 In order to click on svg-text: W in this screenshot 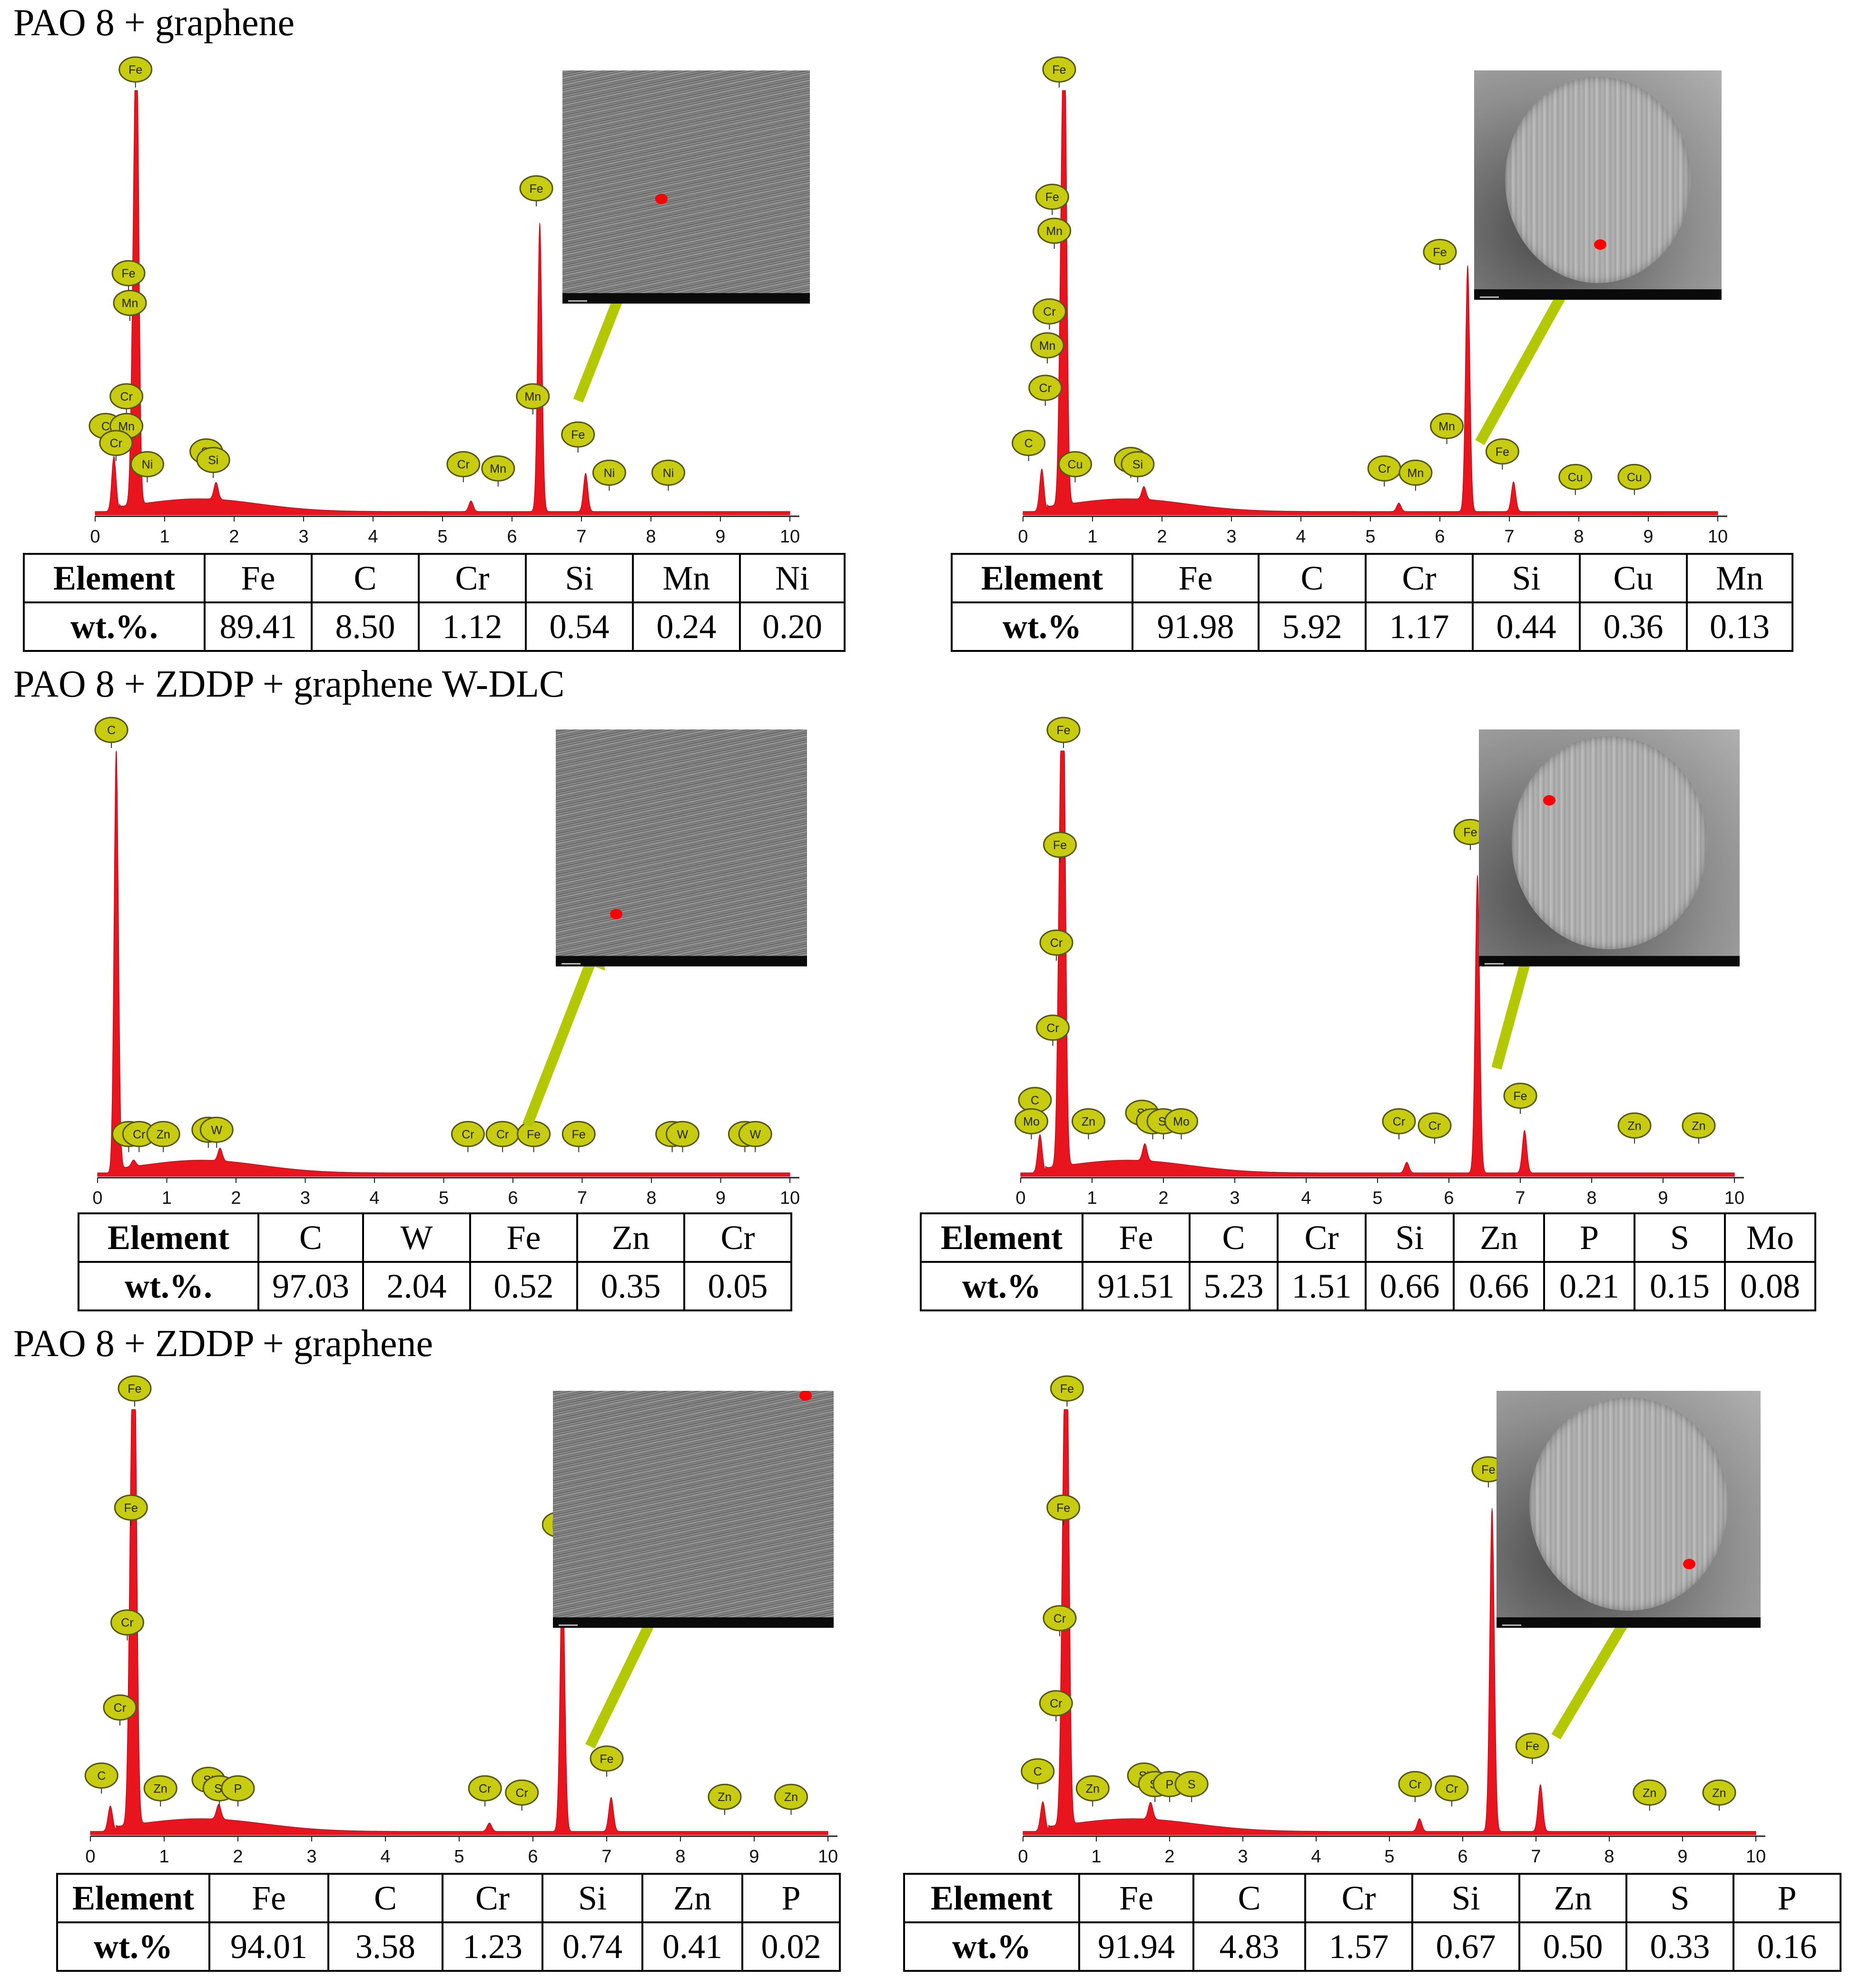, I will do `click(755, 1134)`.